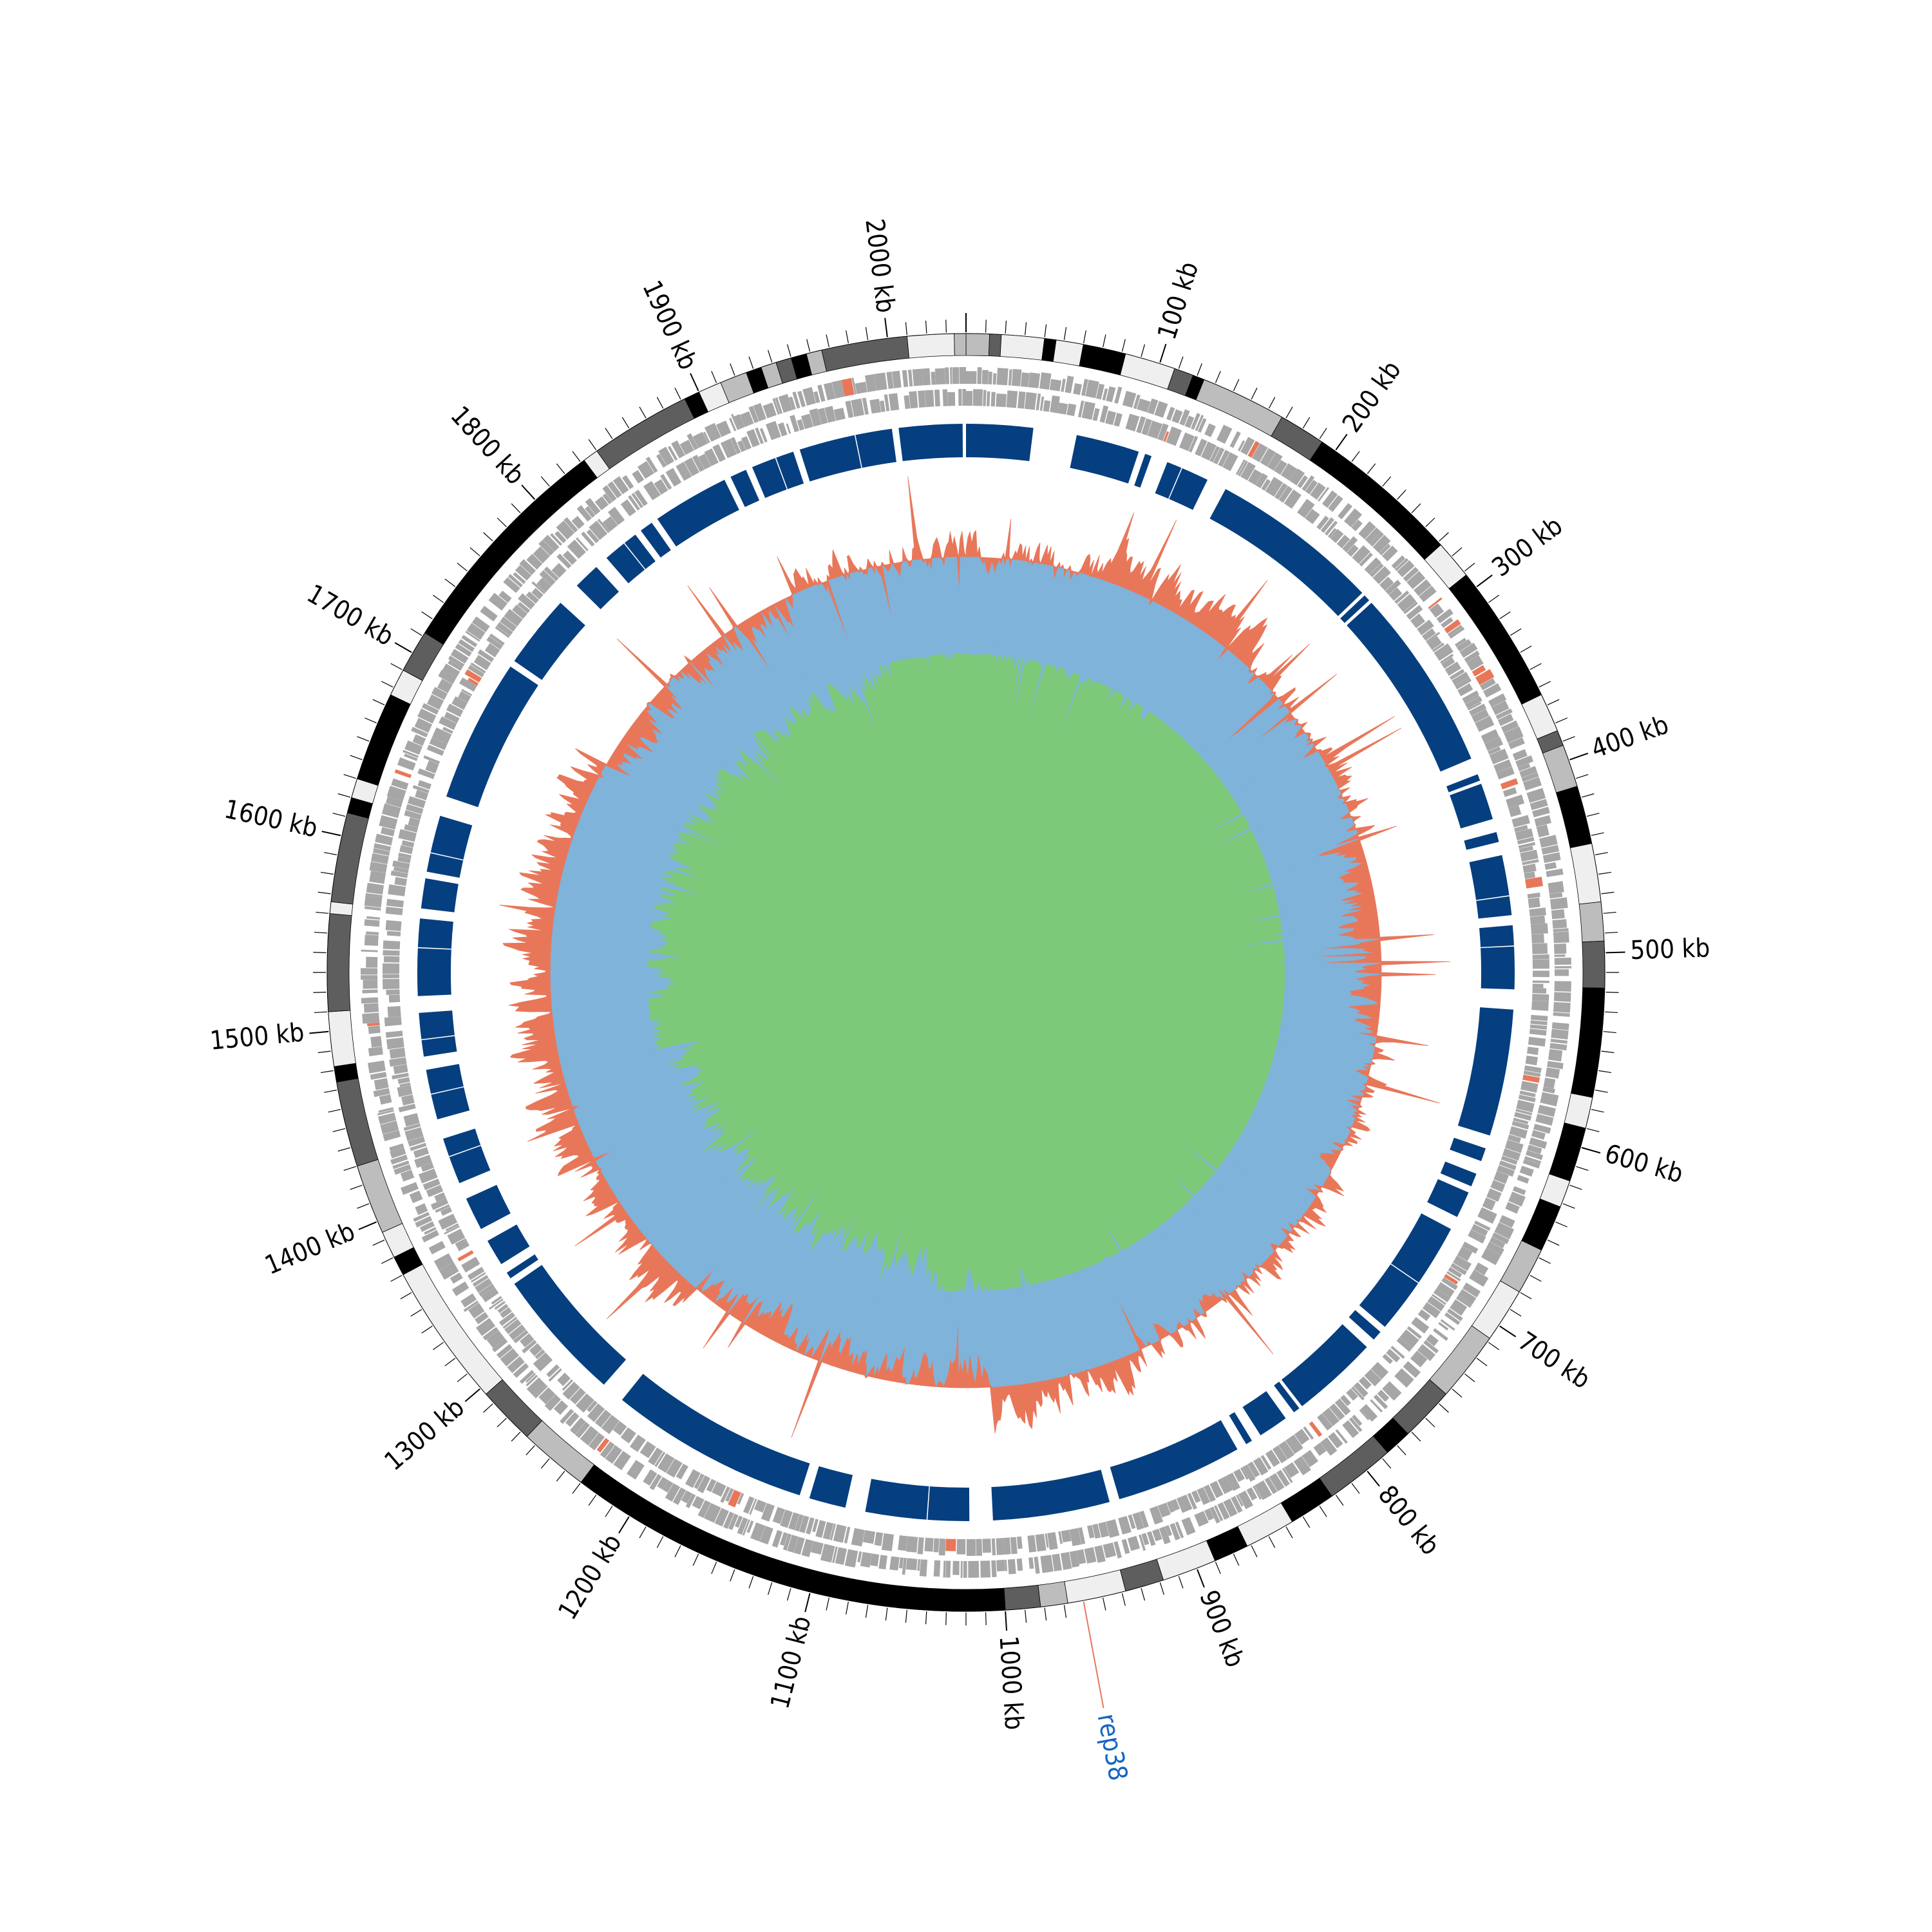  Describe the element at coordinates (590, 1577) in the screenshot. I see `tick-label: 1200 kb` at that location.